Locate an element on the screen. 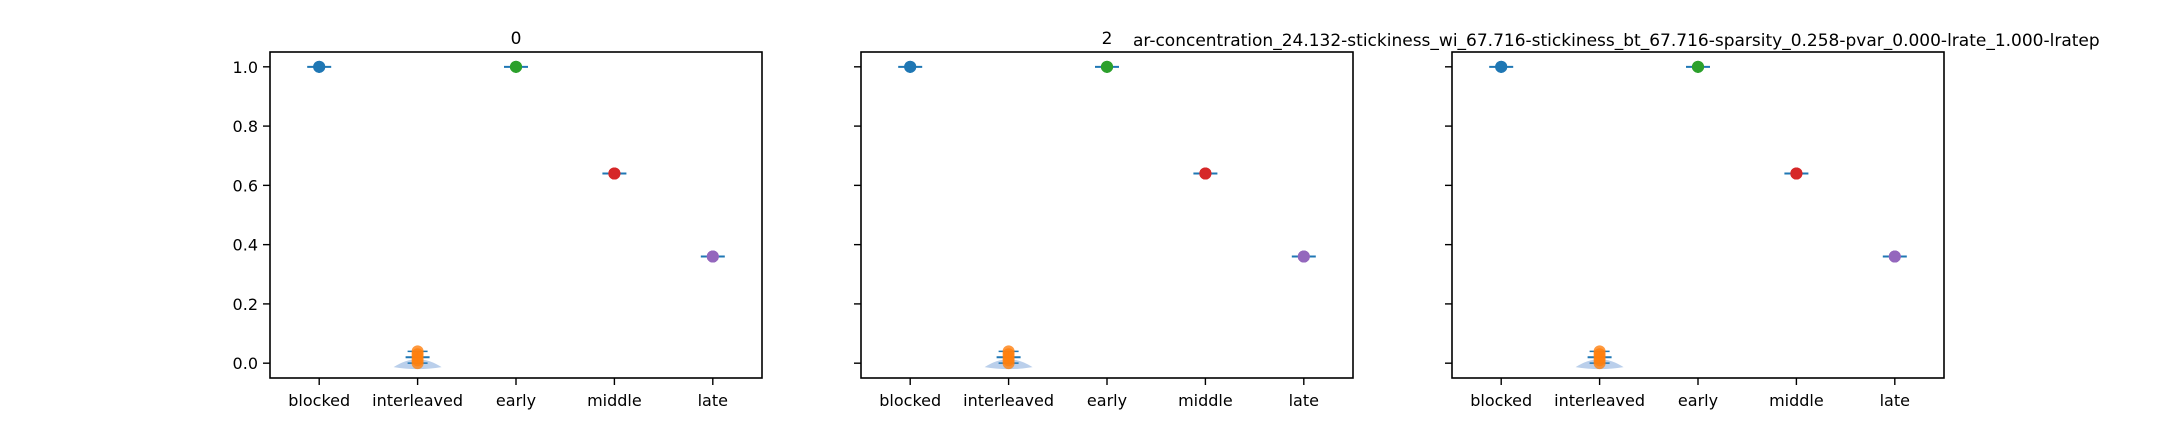  y-tick-label: 0.4 is located at coordinates (245, 245).